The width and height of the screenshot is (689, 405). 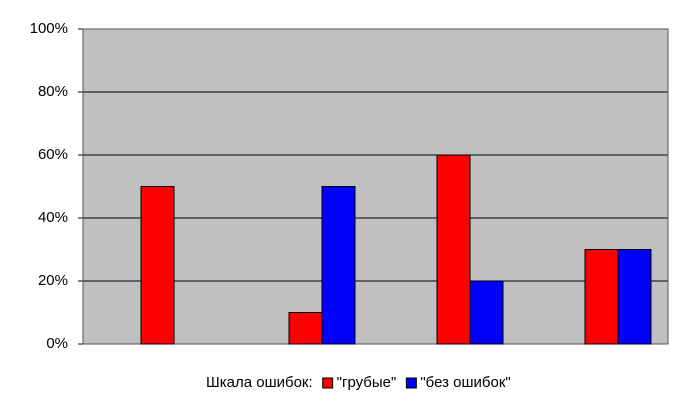 I want to click on legend-title: Шкала ошибок:, so click(x=259, y=382).